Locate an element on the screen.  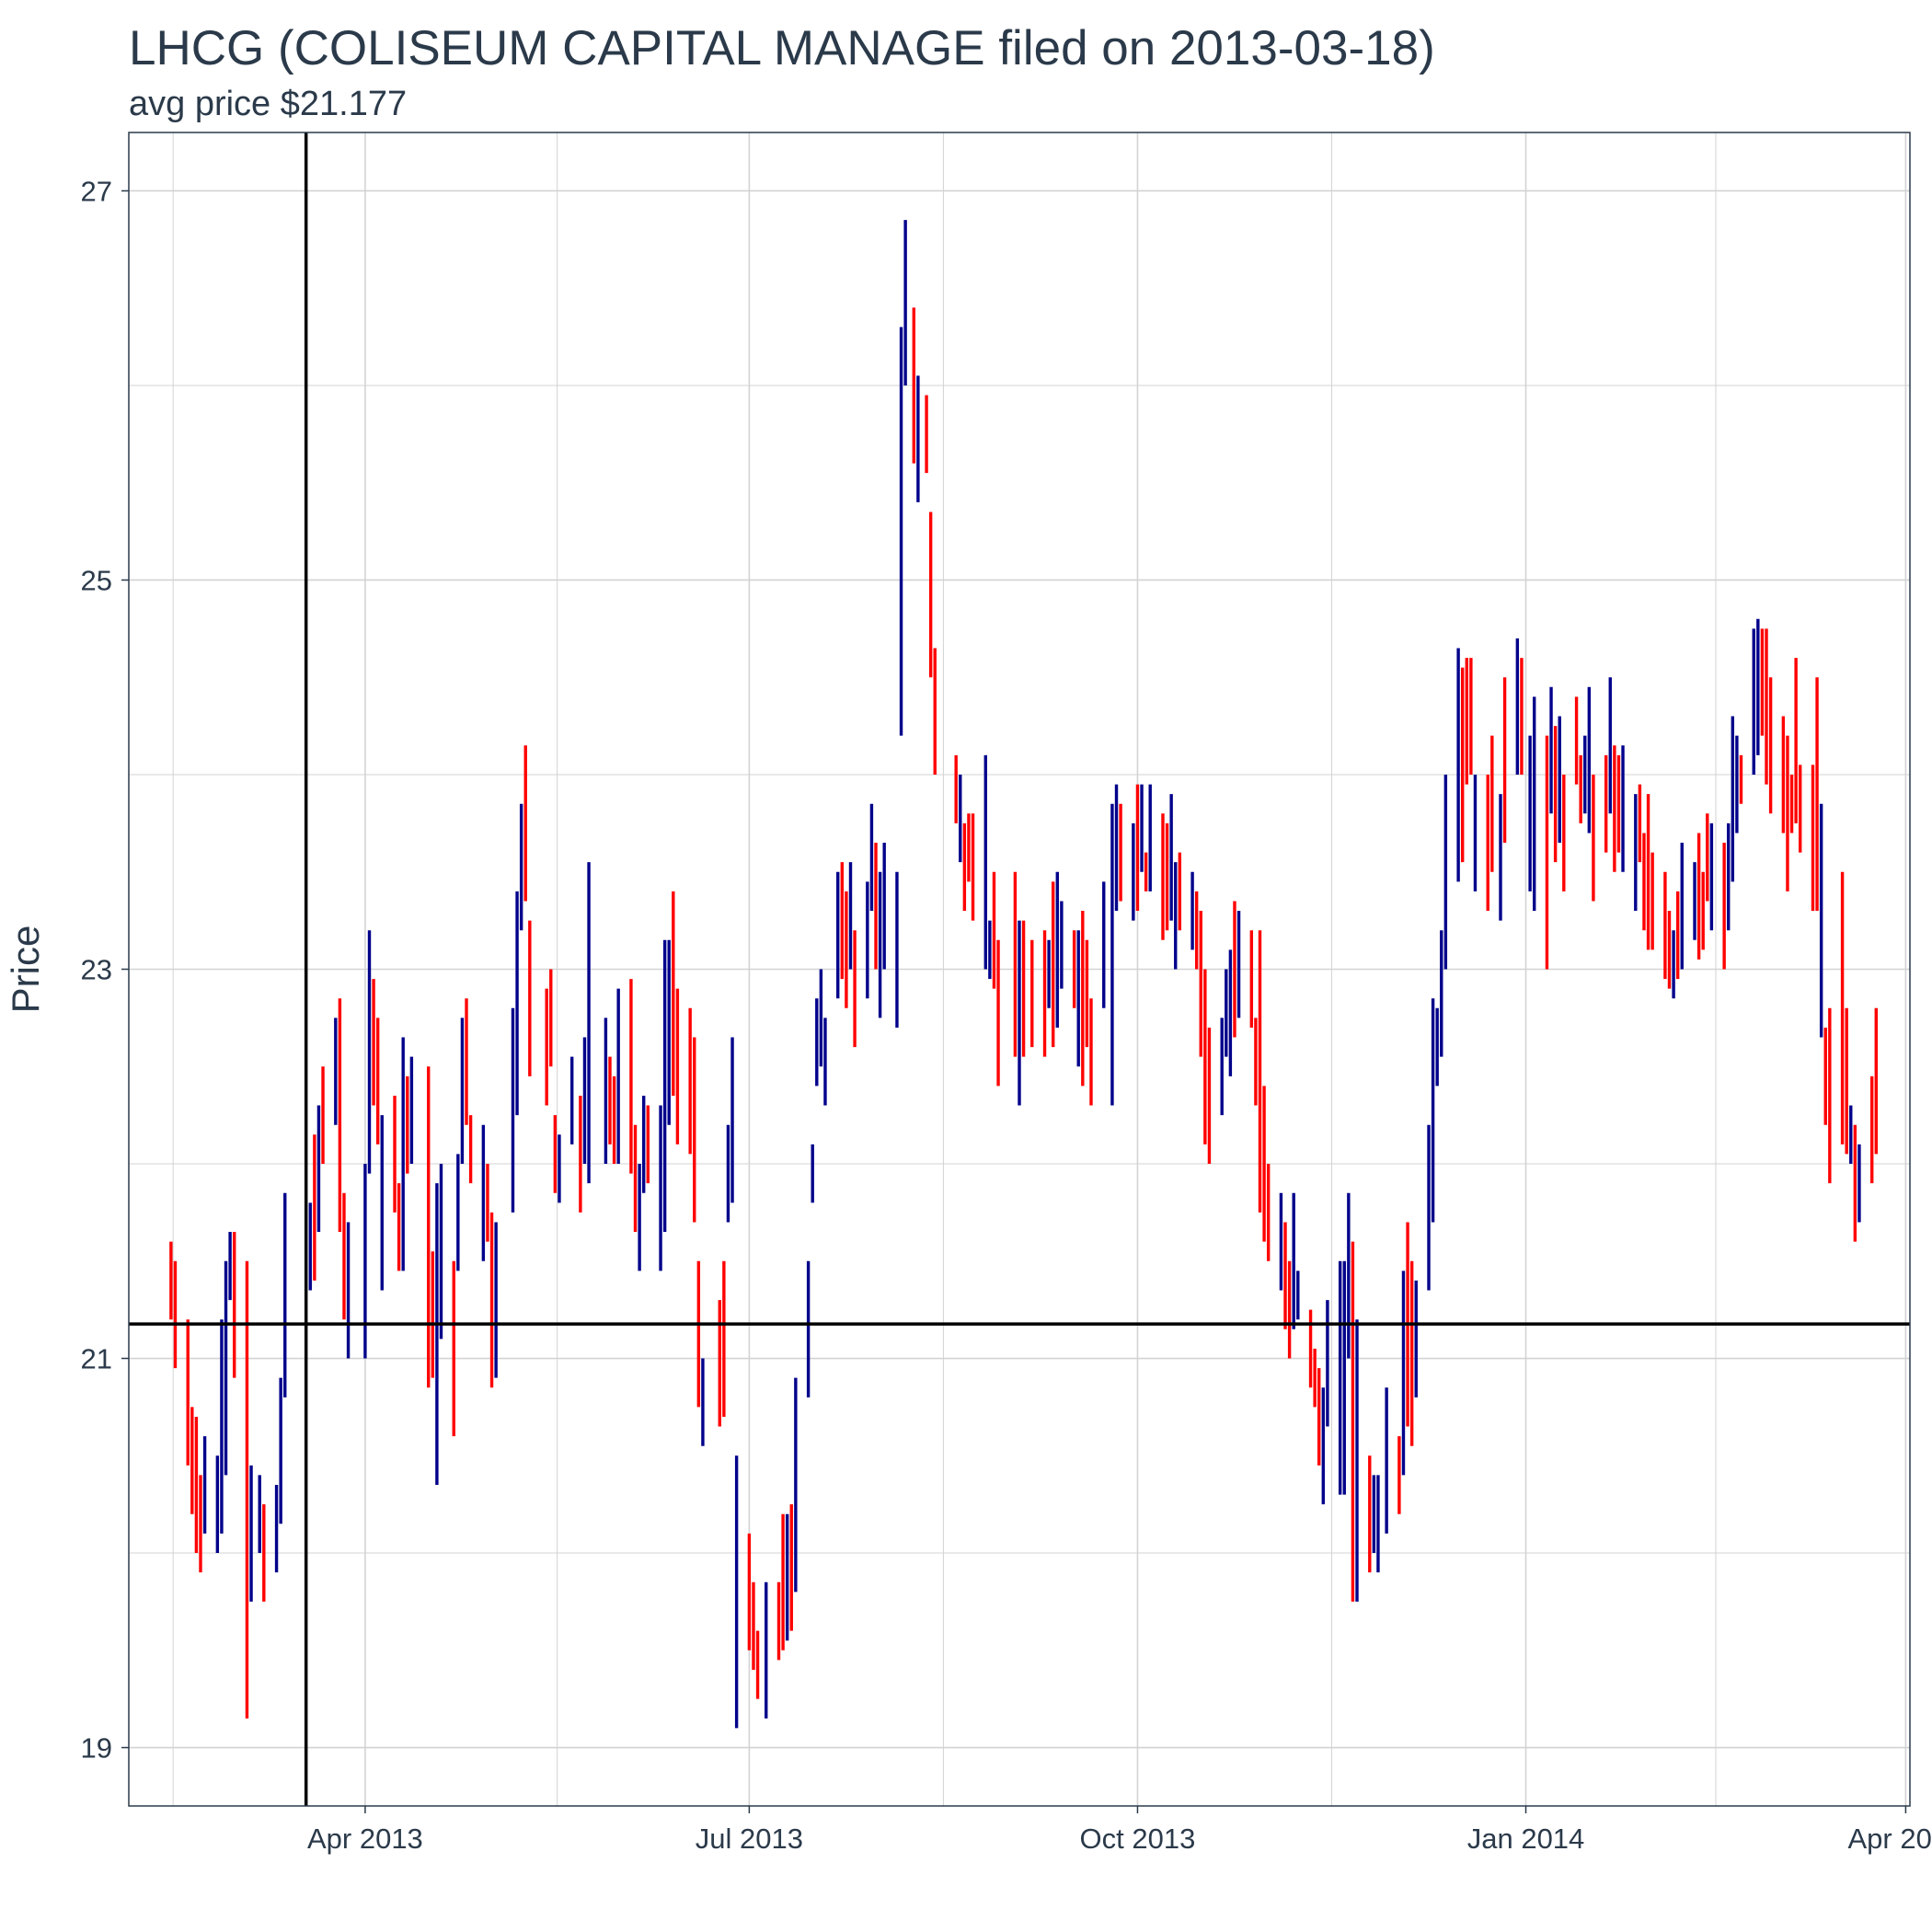
x-tick-label: Apr 2013 is located at coordinates (365, 1839).